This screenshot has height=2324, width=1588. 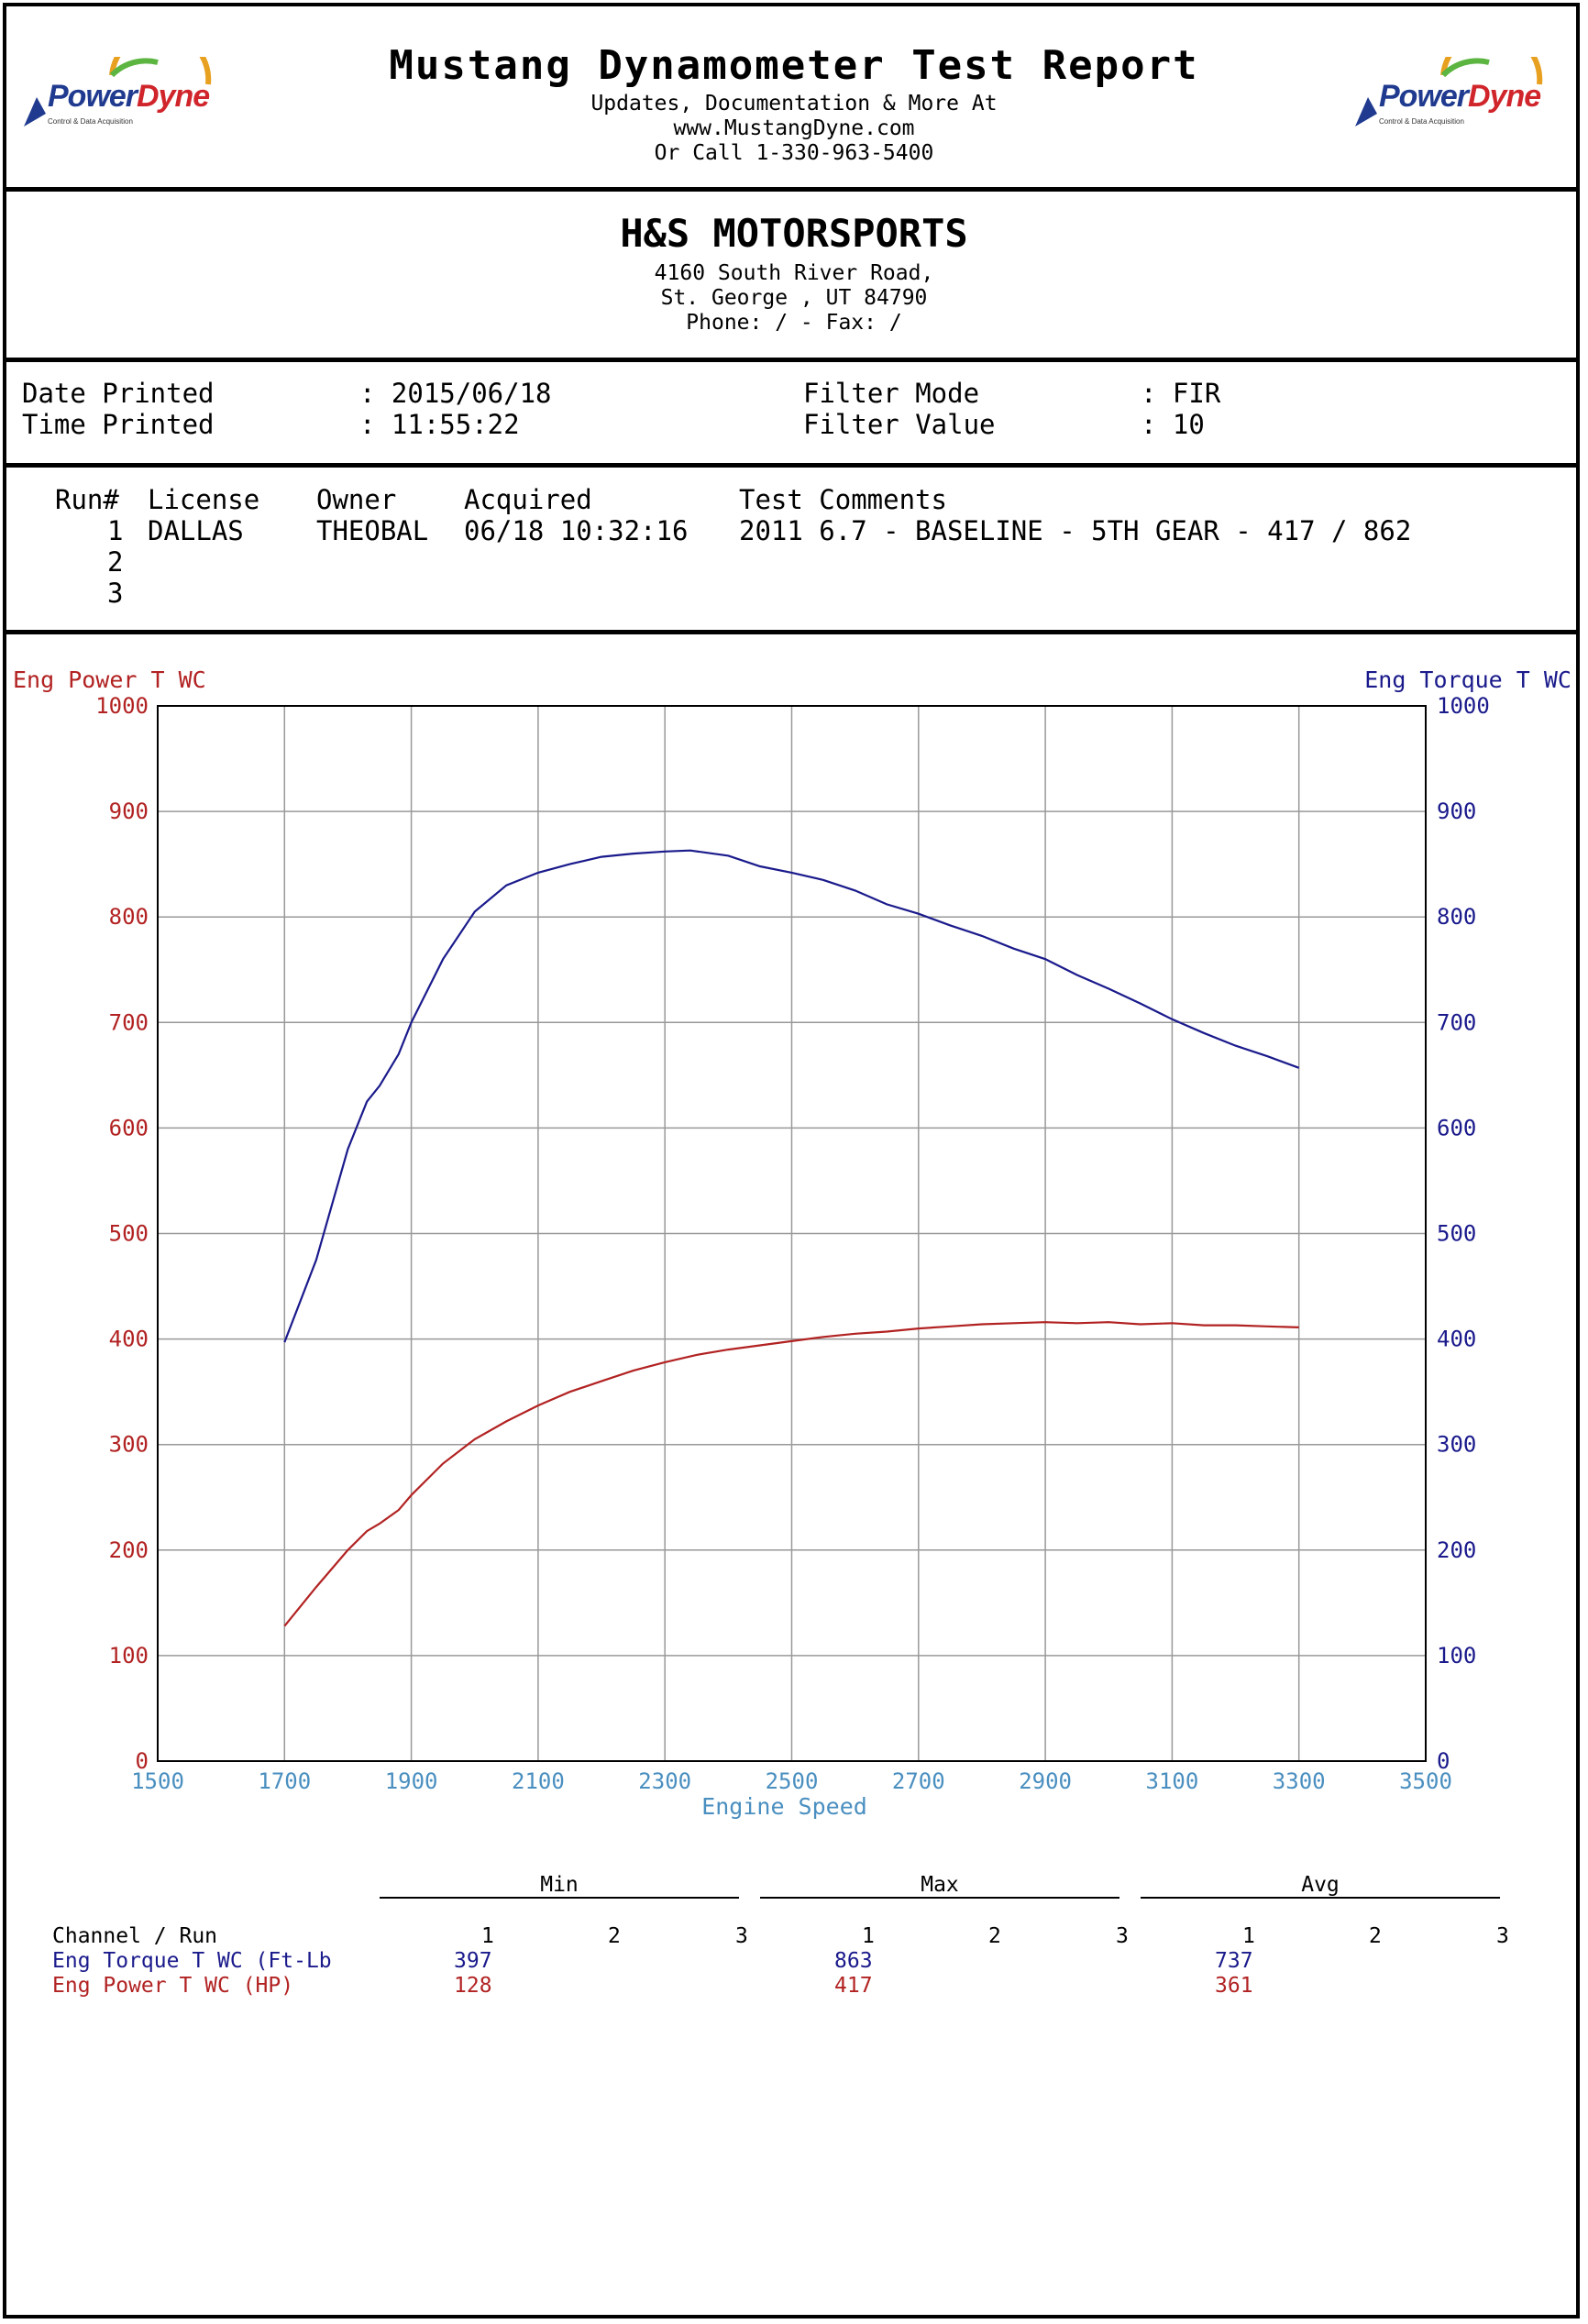 I want to click on stats-group-min: Min, so click(x=559, y=1885).